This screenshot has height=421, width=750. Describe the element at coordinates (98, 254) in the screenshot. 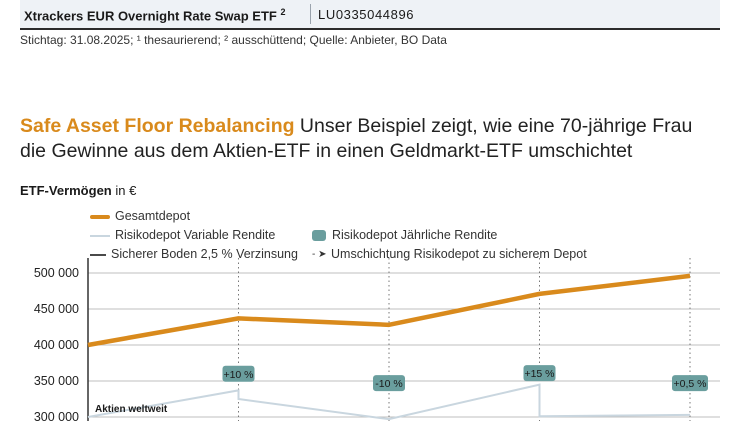

I see `legend-swatch-boden` at that location.